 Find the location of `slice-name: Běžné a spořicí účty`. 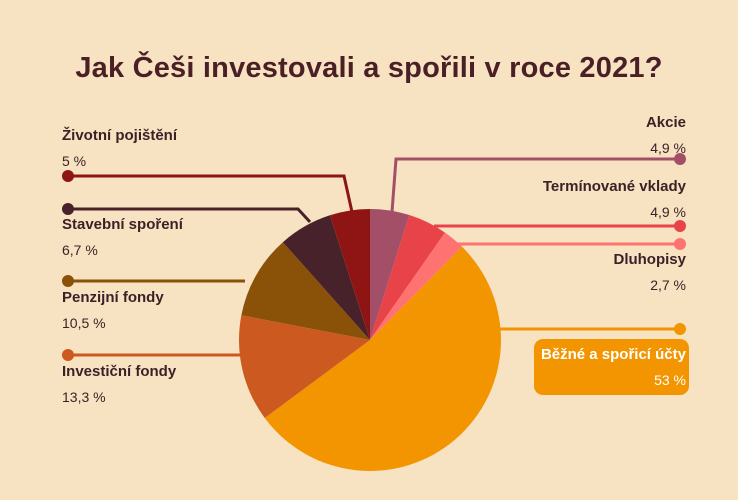

slice-name: Běžné a spořicí účty is located at coordinates (613, 354).